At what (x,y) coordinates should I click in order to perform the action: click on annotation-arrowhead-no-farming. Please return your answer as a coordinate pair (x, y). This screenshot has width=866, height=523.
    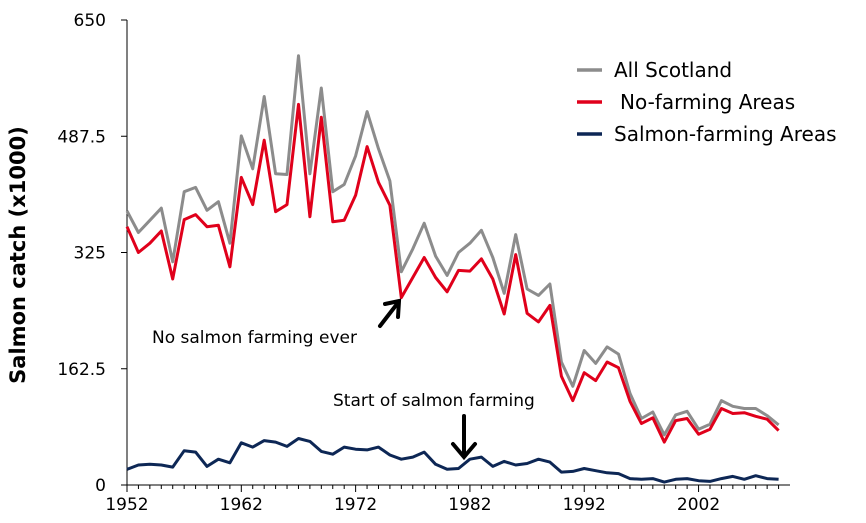
    Looking at the image, I should click on (392, 308).